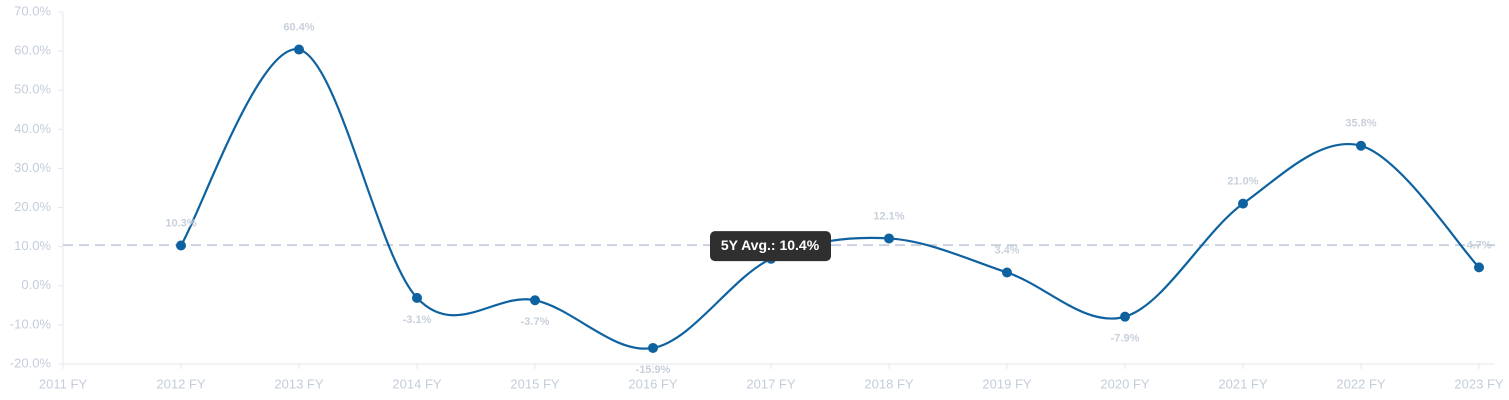 The height and width of the screenshot is (400, 1509). What do you see at coordinates (1006, 250) in the screenshot?
I see `value-label: 3.4%` at bounding box center [1006, 250].